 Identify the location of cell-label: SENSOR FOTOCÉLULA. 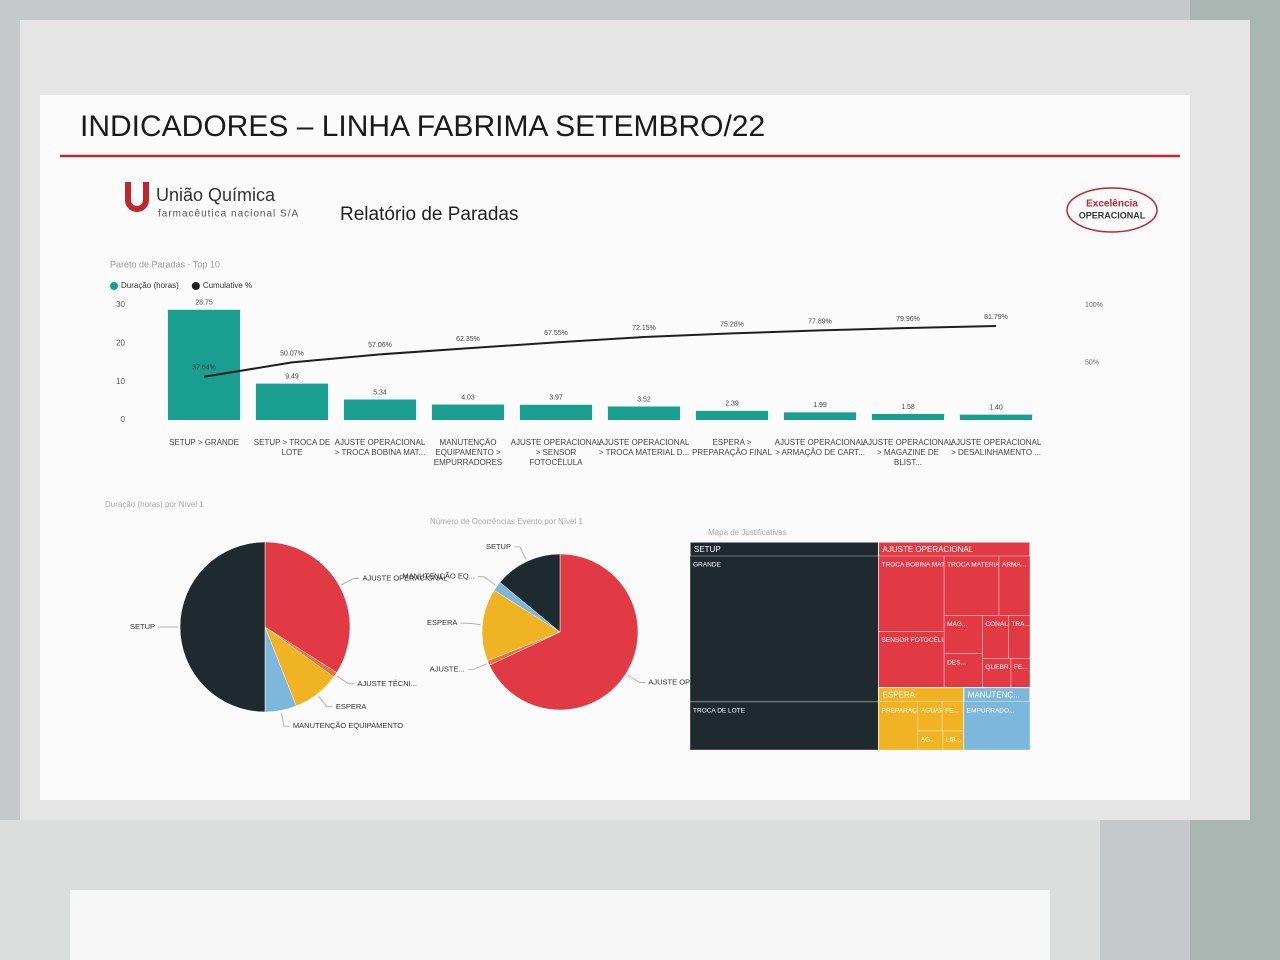
(918, 639).